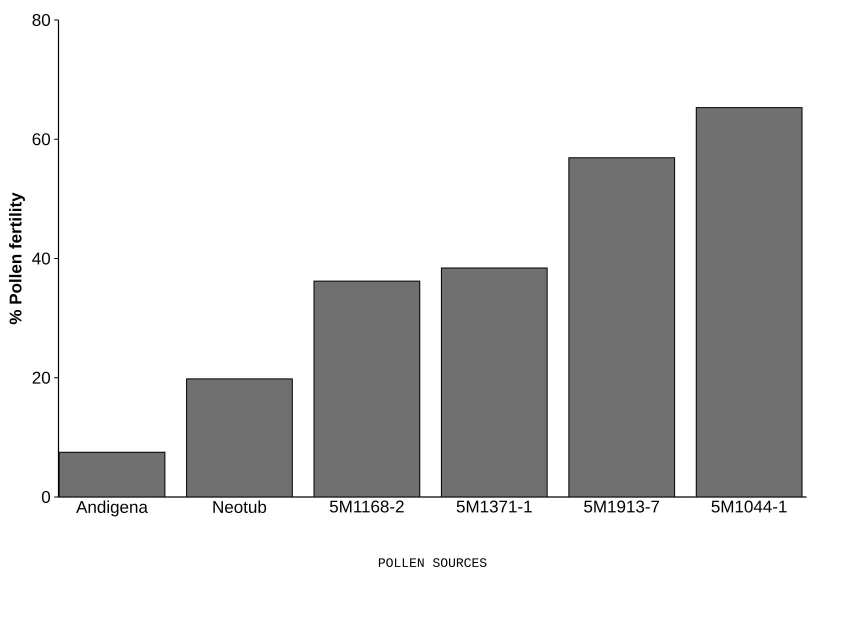  Describe the element at coordinates (239, 507) in the screenshot. I see `x-tick-label: Neotub` at that location.